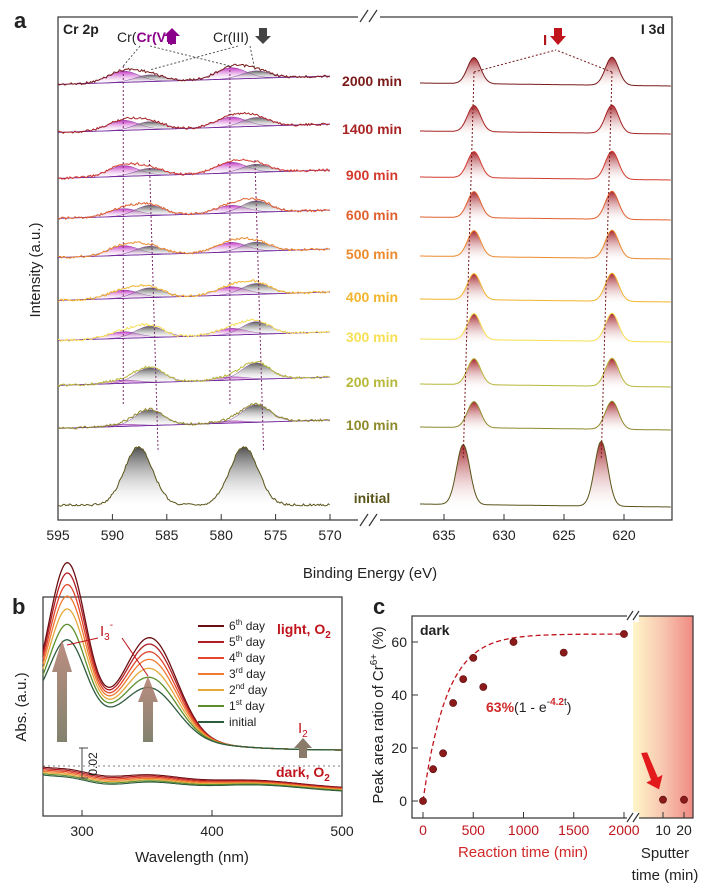  What do you see at coordinates (435, 630) in the screenshot?
I see `panel-c-title: dark` at bounding box center [435, 630].